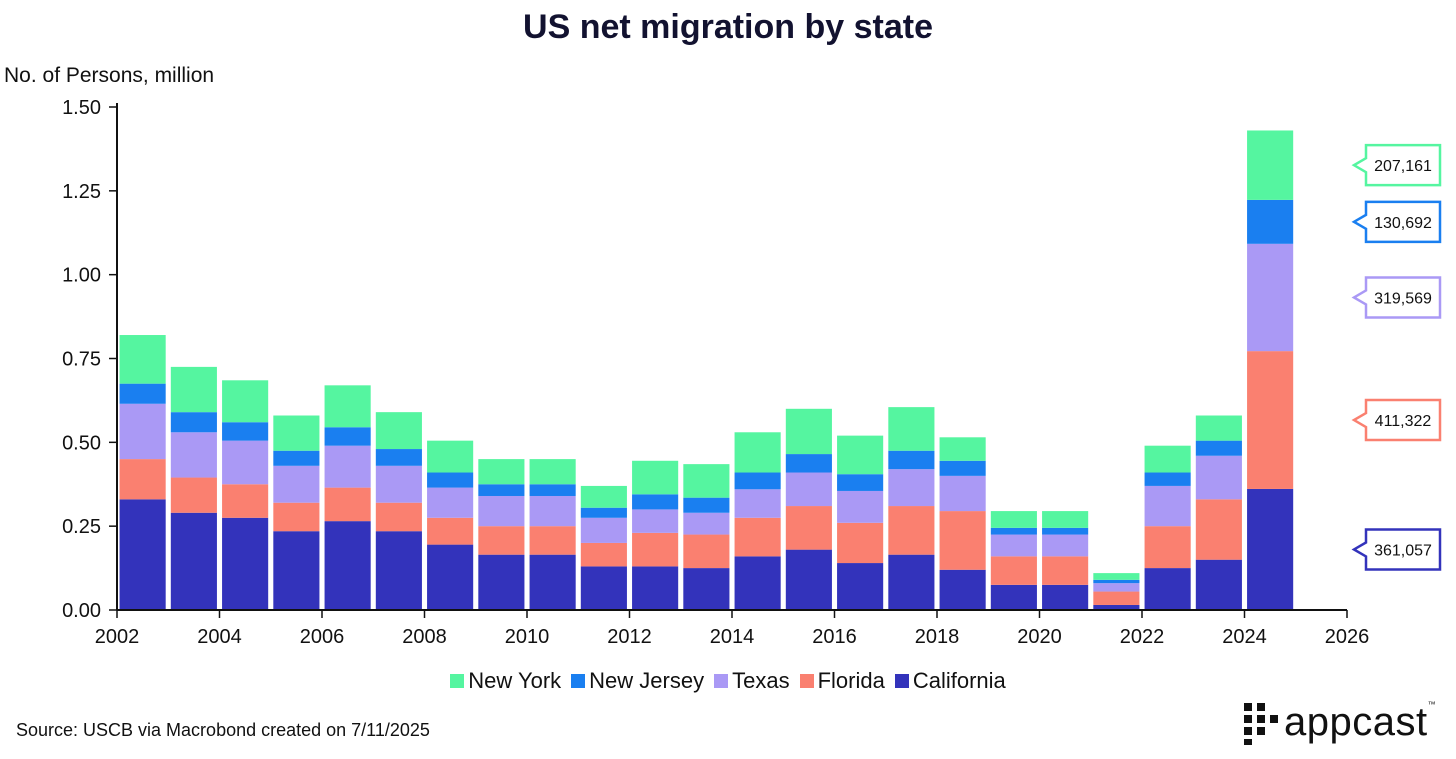  What do you see at coordinates (1347, 637) in the screenshot?
I see `x-tick-label: 2026` at bounding box center [1347, 637].